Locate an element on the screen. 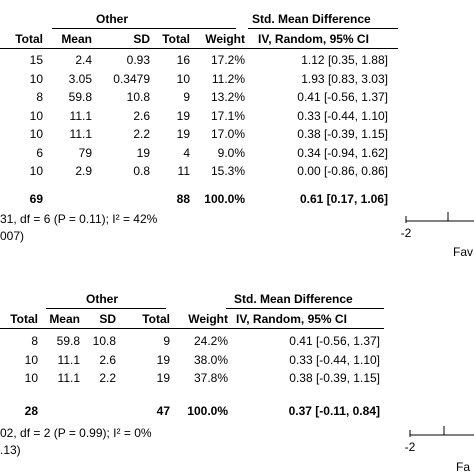 The height and width of the screenshot is (474, 474). table-2-row-1-ci: 0.41 [-0.56, 1.37] is located at coordinates (334, 341).